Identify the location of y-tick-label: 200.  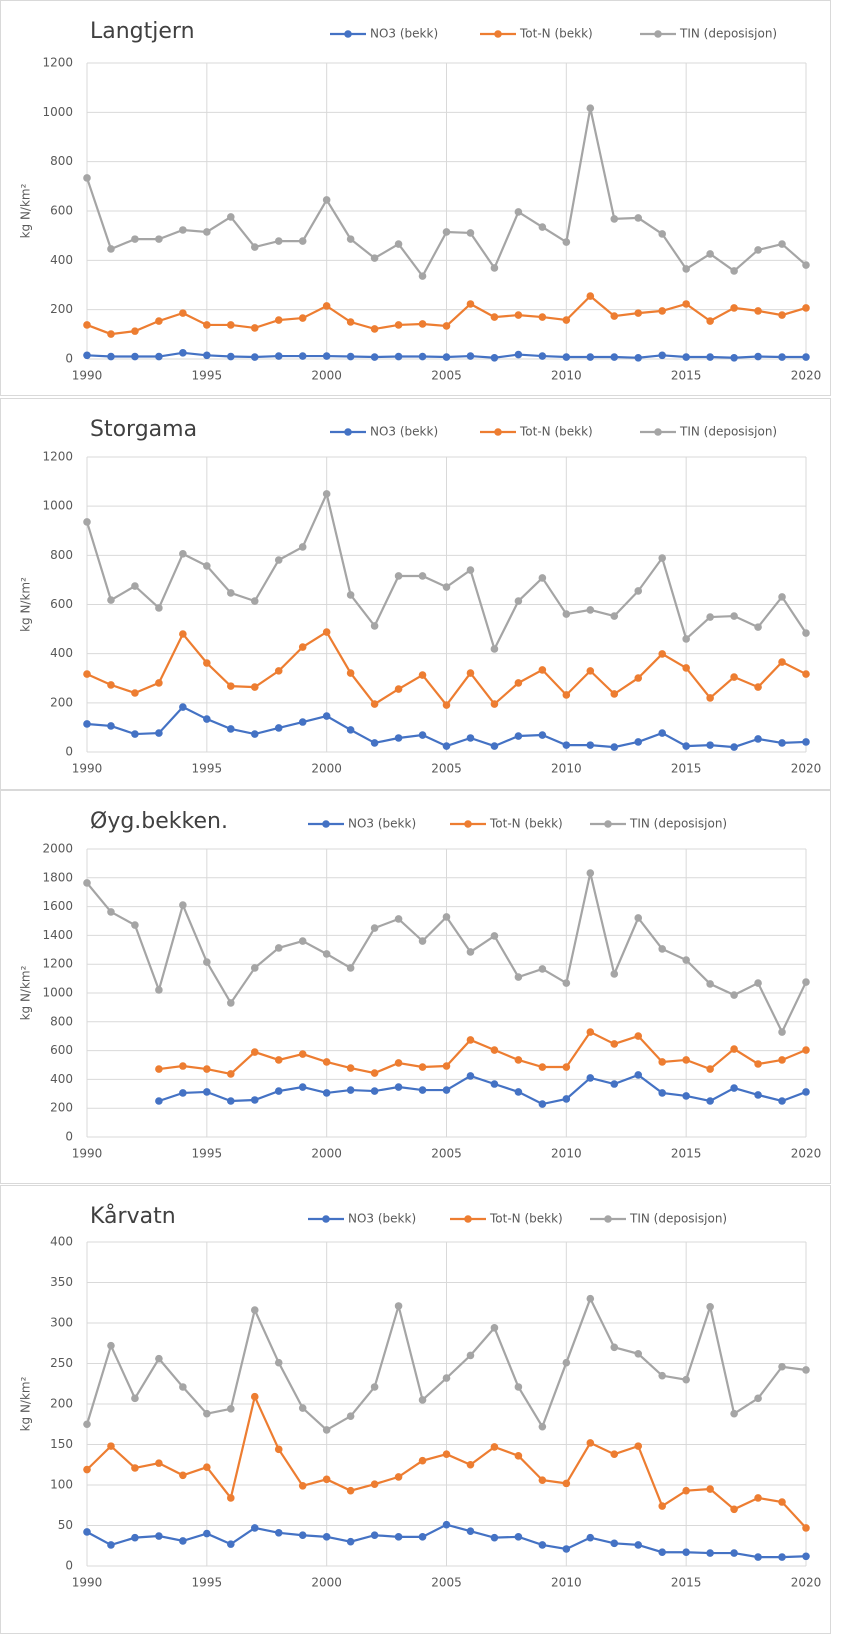
(61, 1108).